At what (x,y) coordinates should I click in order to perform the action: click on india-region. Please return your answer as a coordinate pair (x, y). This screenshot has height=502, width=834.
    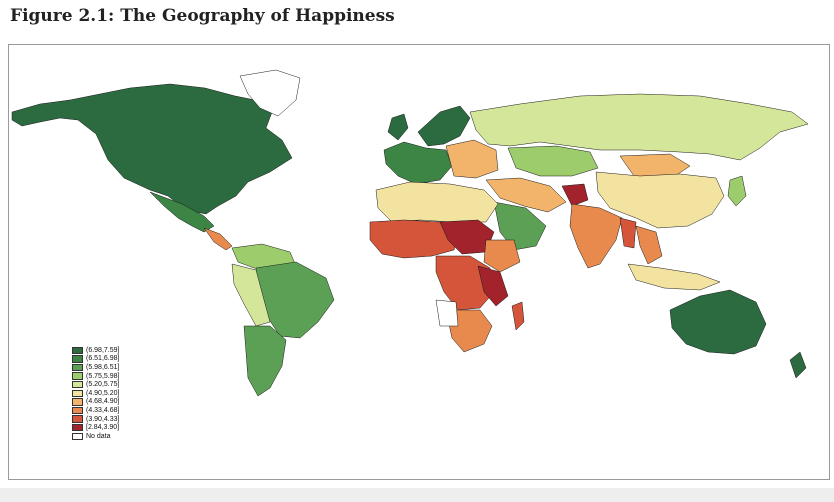
    Looking at the image, I should click on (596, 236).